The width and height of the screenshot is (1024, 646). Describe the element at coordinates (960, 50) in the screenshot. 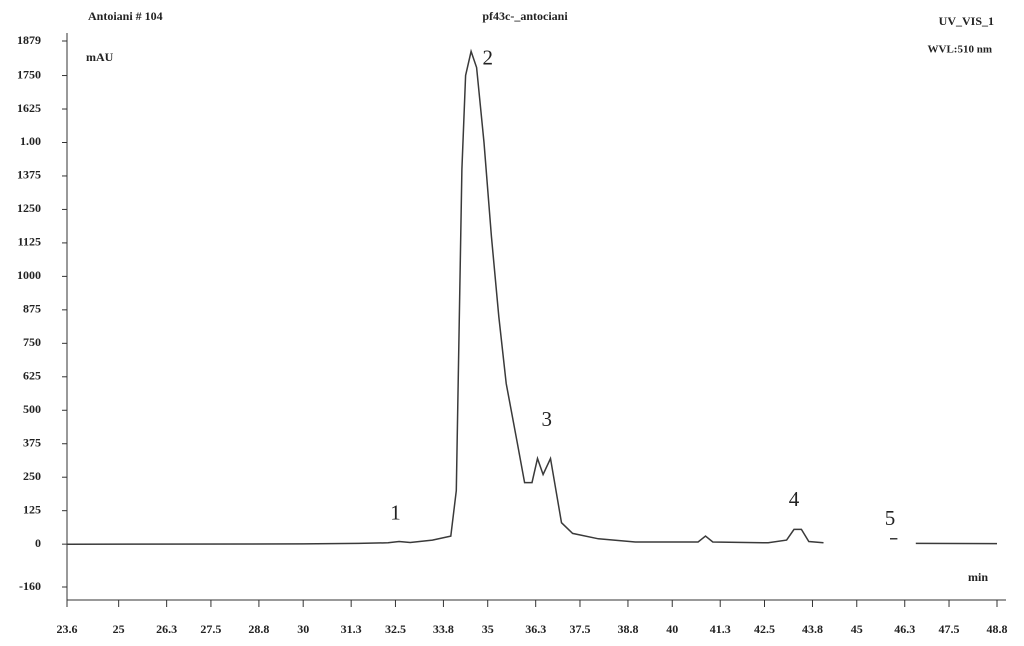

I see `wavelength: WVL:510 nm` at that location.